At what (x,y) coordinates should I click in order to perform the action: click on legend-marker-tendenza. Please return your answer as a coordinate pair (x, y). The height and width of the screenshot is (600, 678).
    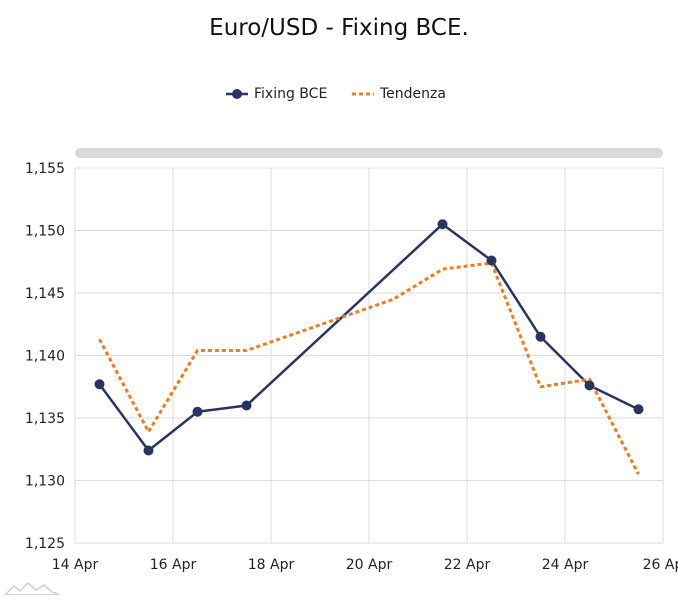
    Looking at the image, I should click on (363, 94).